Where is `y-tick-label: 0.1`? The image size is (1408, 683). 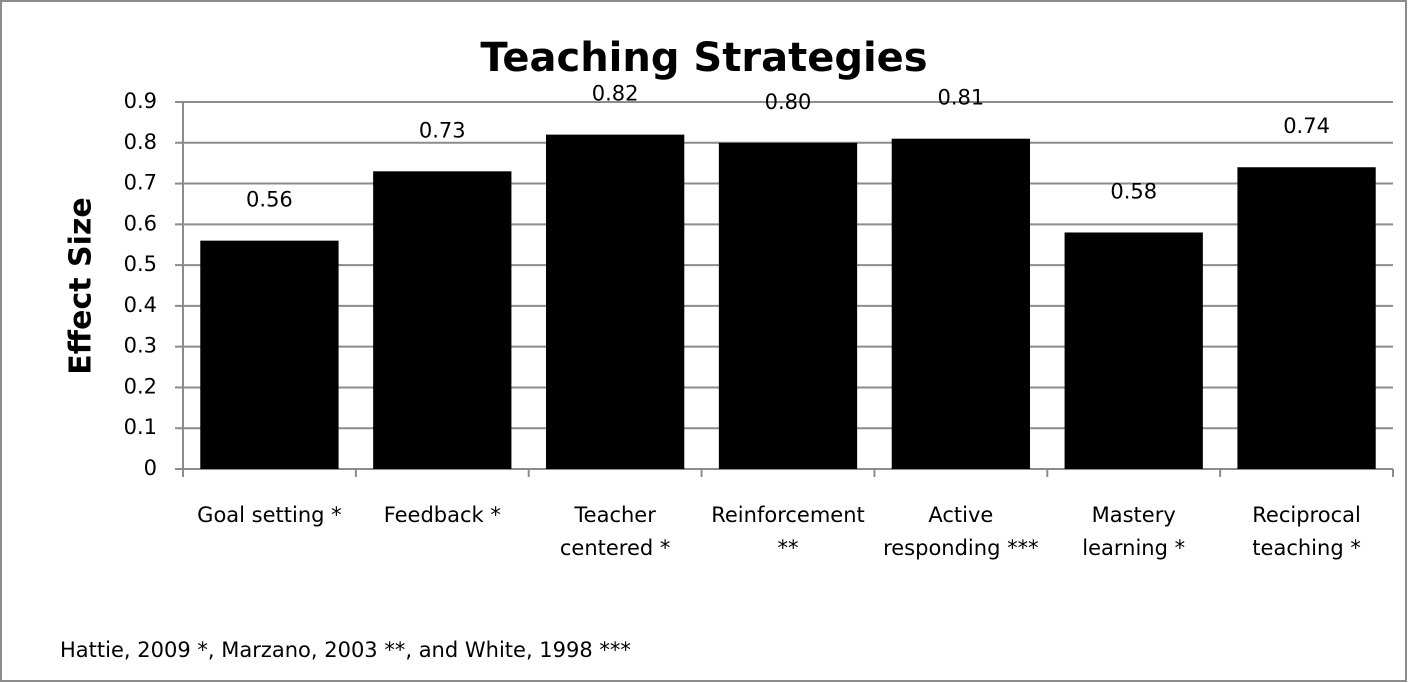 y-tick-label: 0.1 is located at coordinates (140, 427).